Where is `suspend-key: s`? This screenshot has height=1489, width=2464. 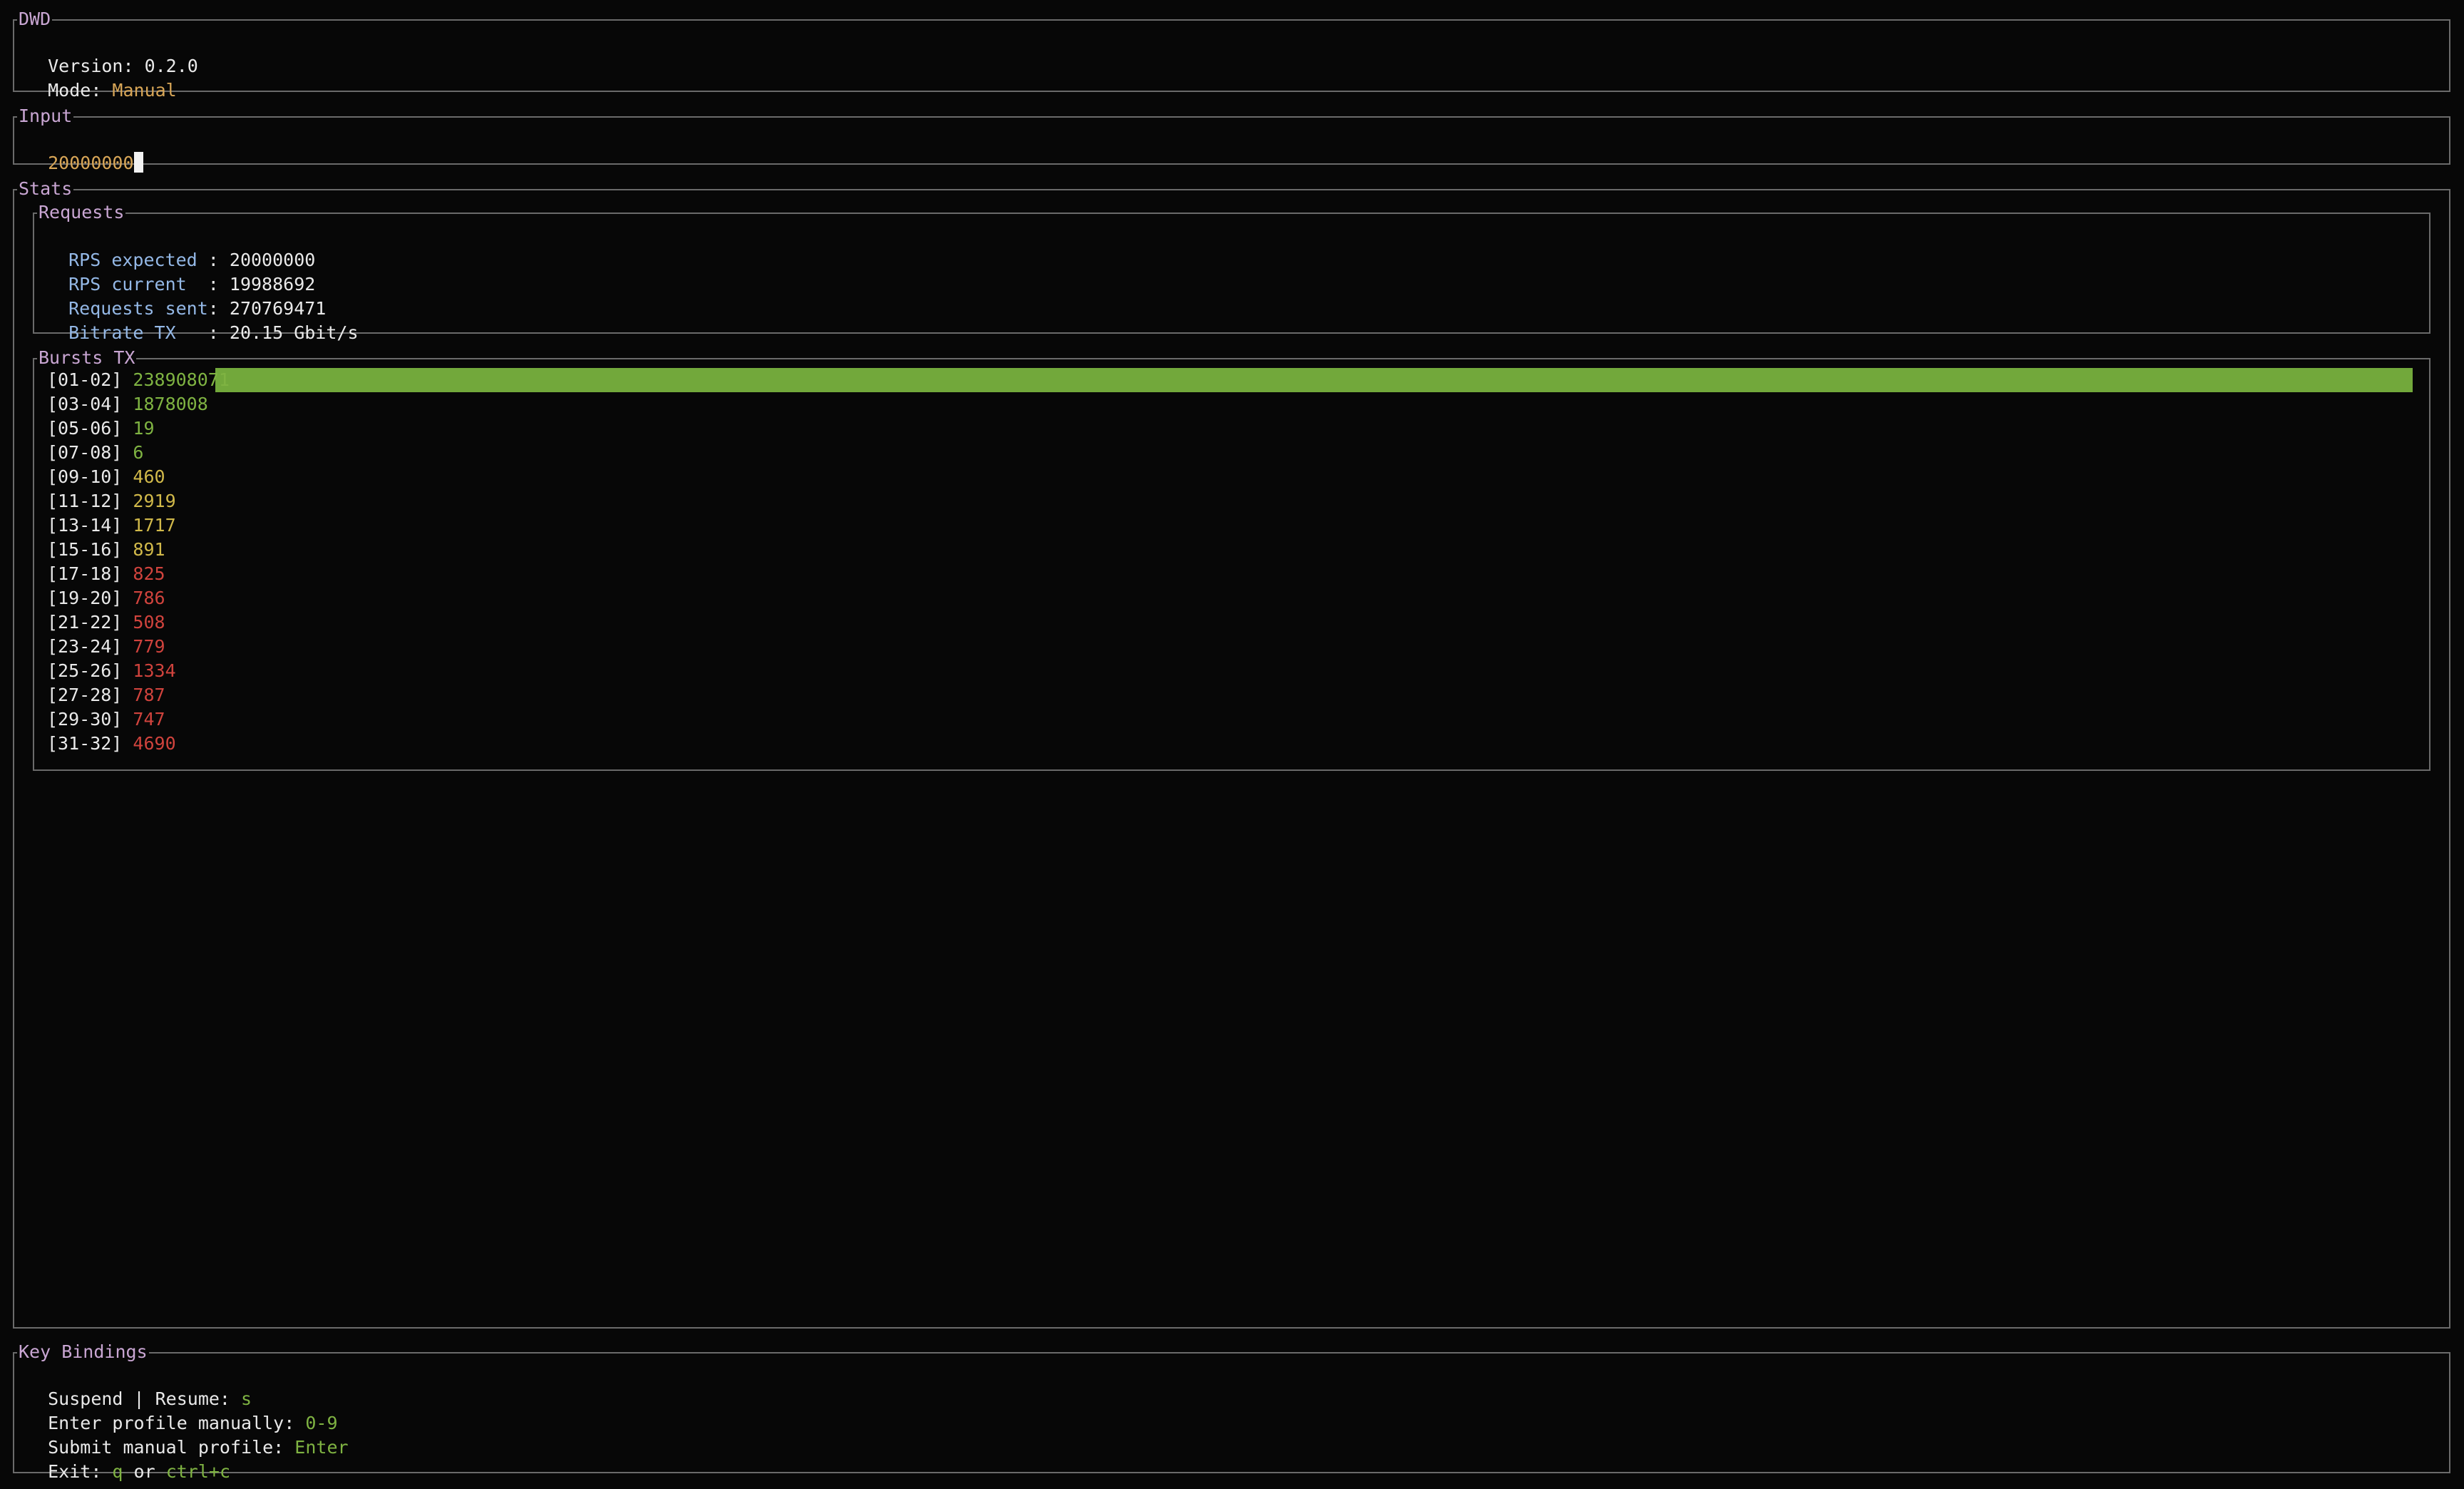
suspend-key: s is located at coordinates (246, 1398).